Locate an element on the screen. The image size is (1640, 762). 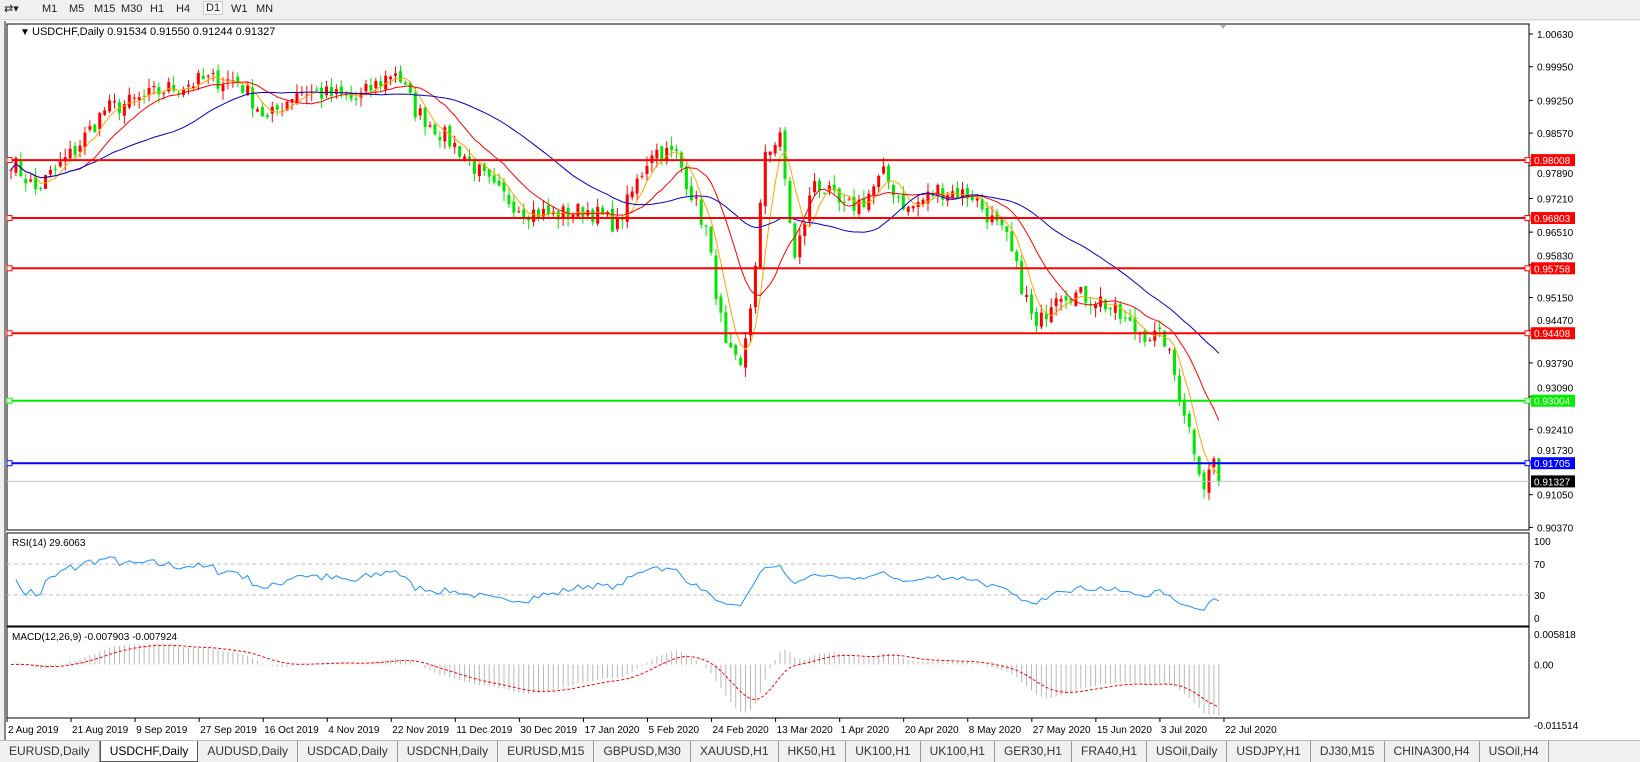
tab-ger30-h1: GER30,H1 is located at coordinates (1033, 751).